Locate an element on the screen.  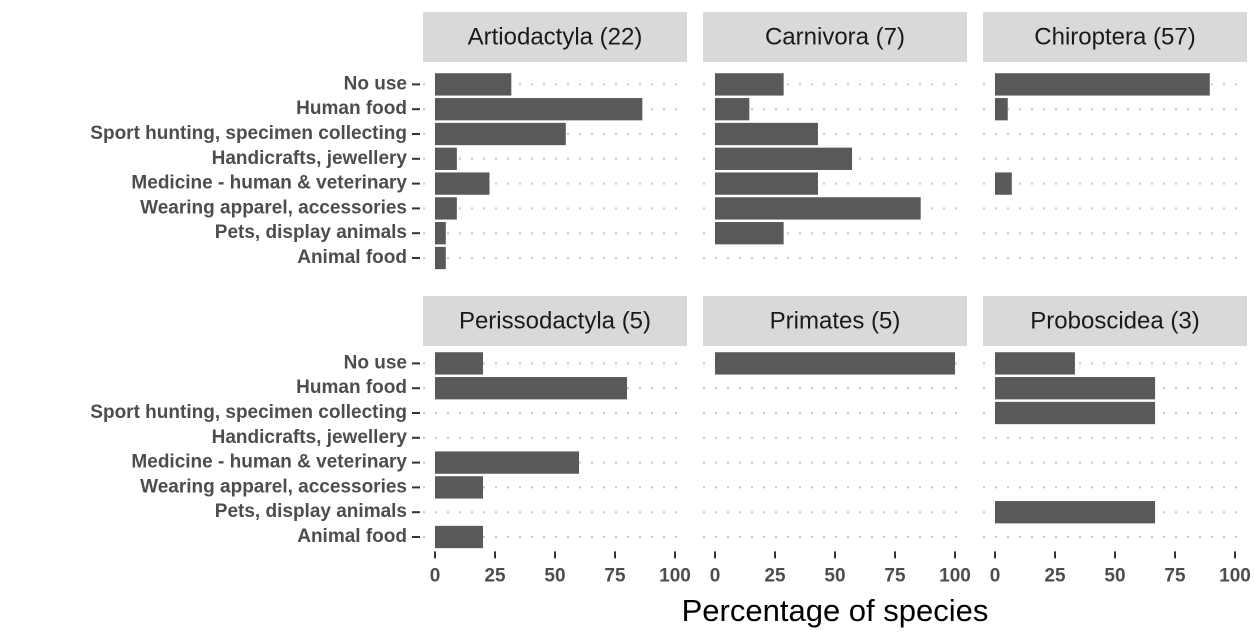
facet-title: Proboscidea (3) is located at coordinates (1114, 320).